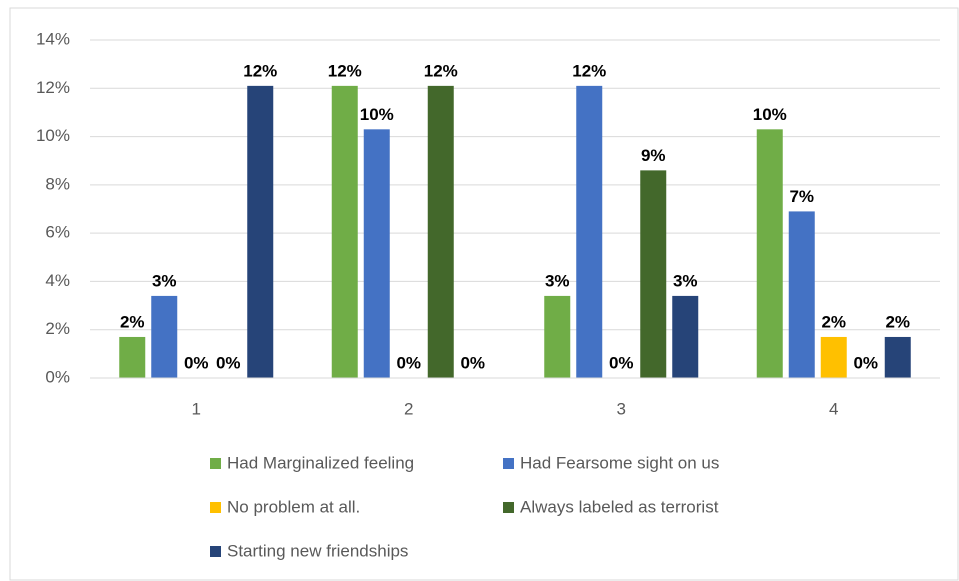  What do you see at coordinates (57, 376) in the screenshot?
I see `y-tick-label: 0%` at bounding box center [57, 376].